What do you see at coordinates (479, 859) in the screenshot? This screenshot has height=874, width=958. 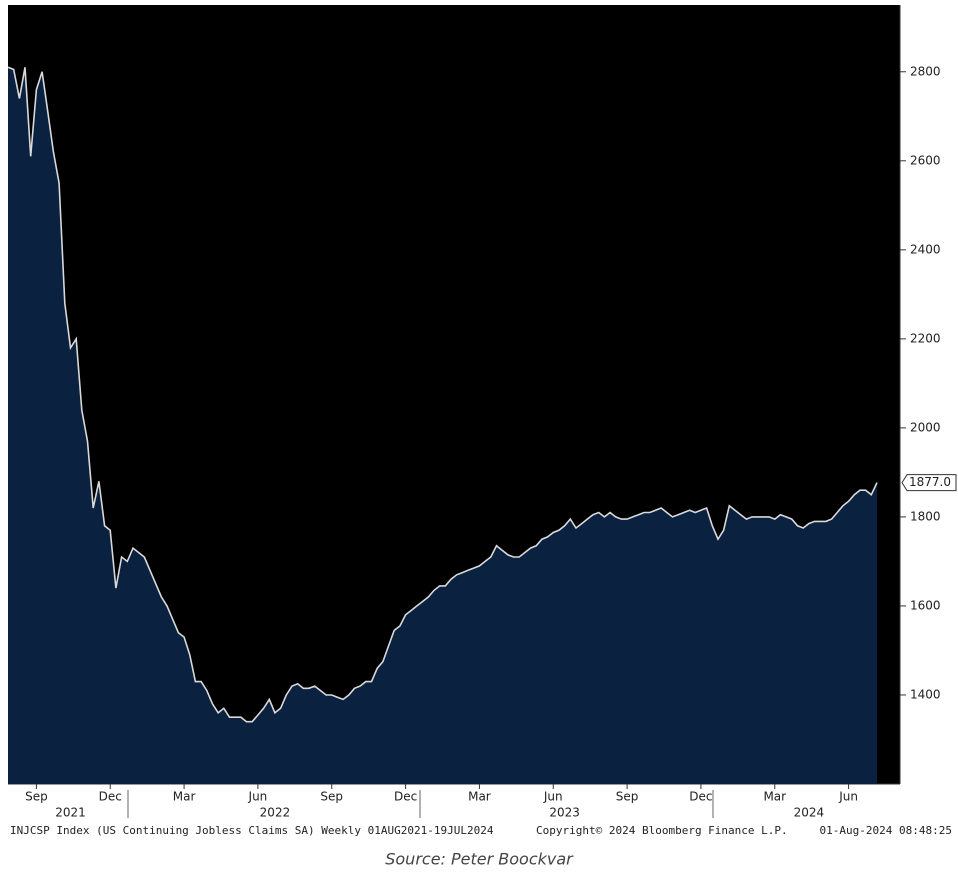 I see `caption: Source: Peter Boockvar` at bounding box center [479, 859].